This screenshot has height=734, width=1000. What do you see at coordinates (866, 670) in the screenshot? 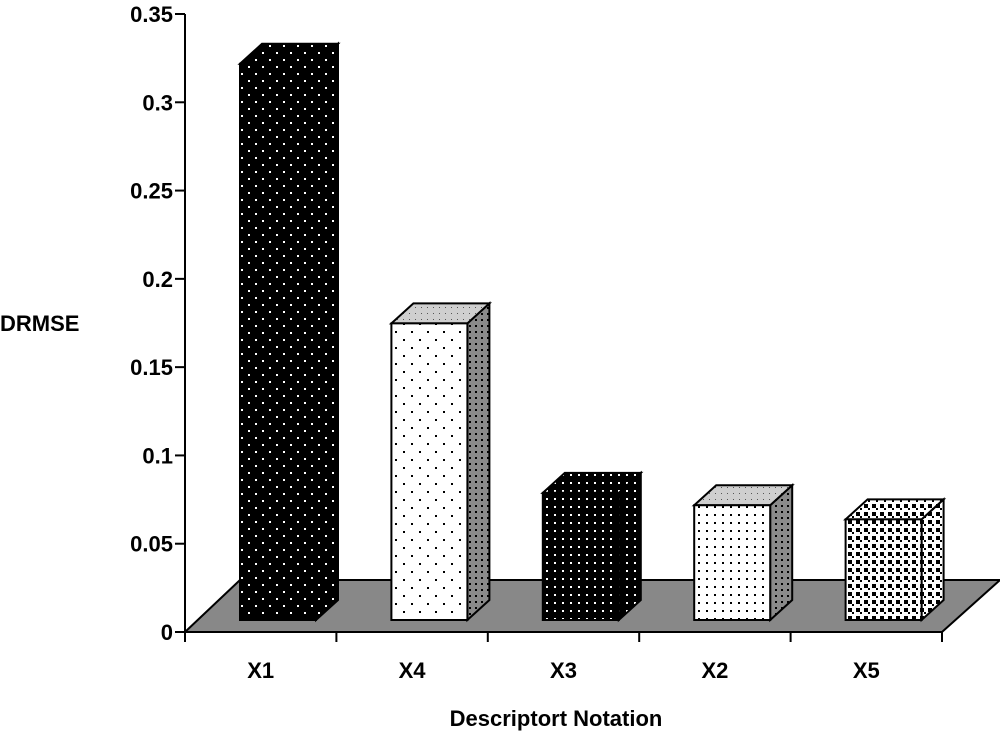
I see `x-tick-label: X5` at bounding box center [866, 670].